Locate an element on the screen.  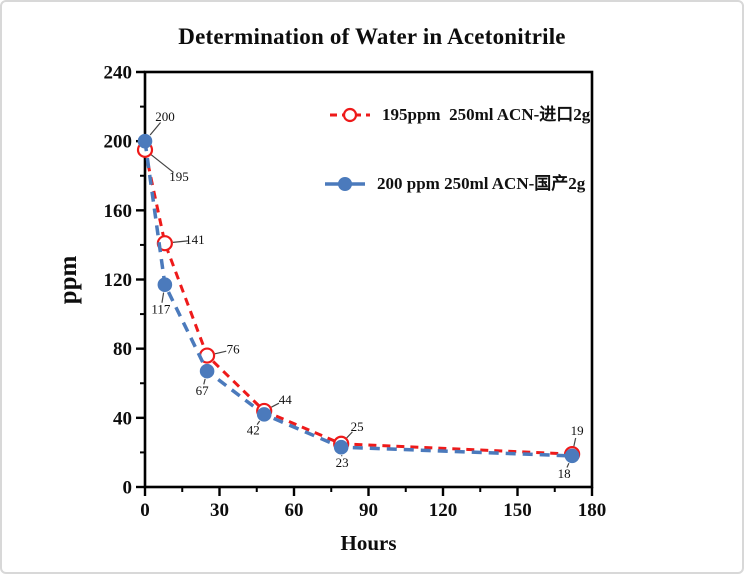
y-tick-label: 0 is located at coordinates (128, 488).